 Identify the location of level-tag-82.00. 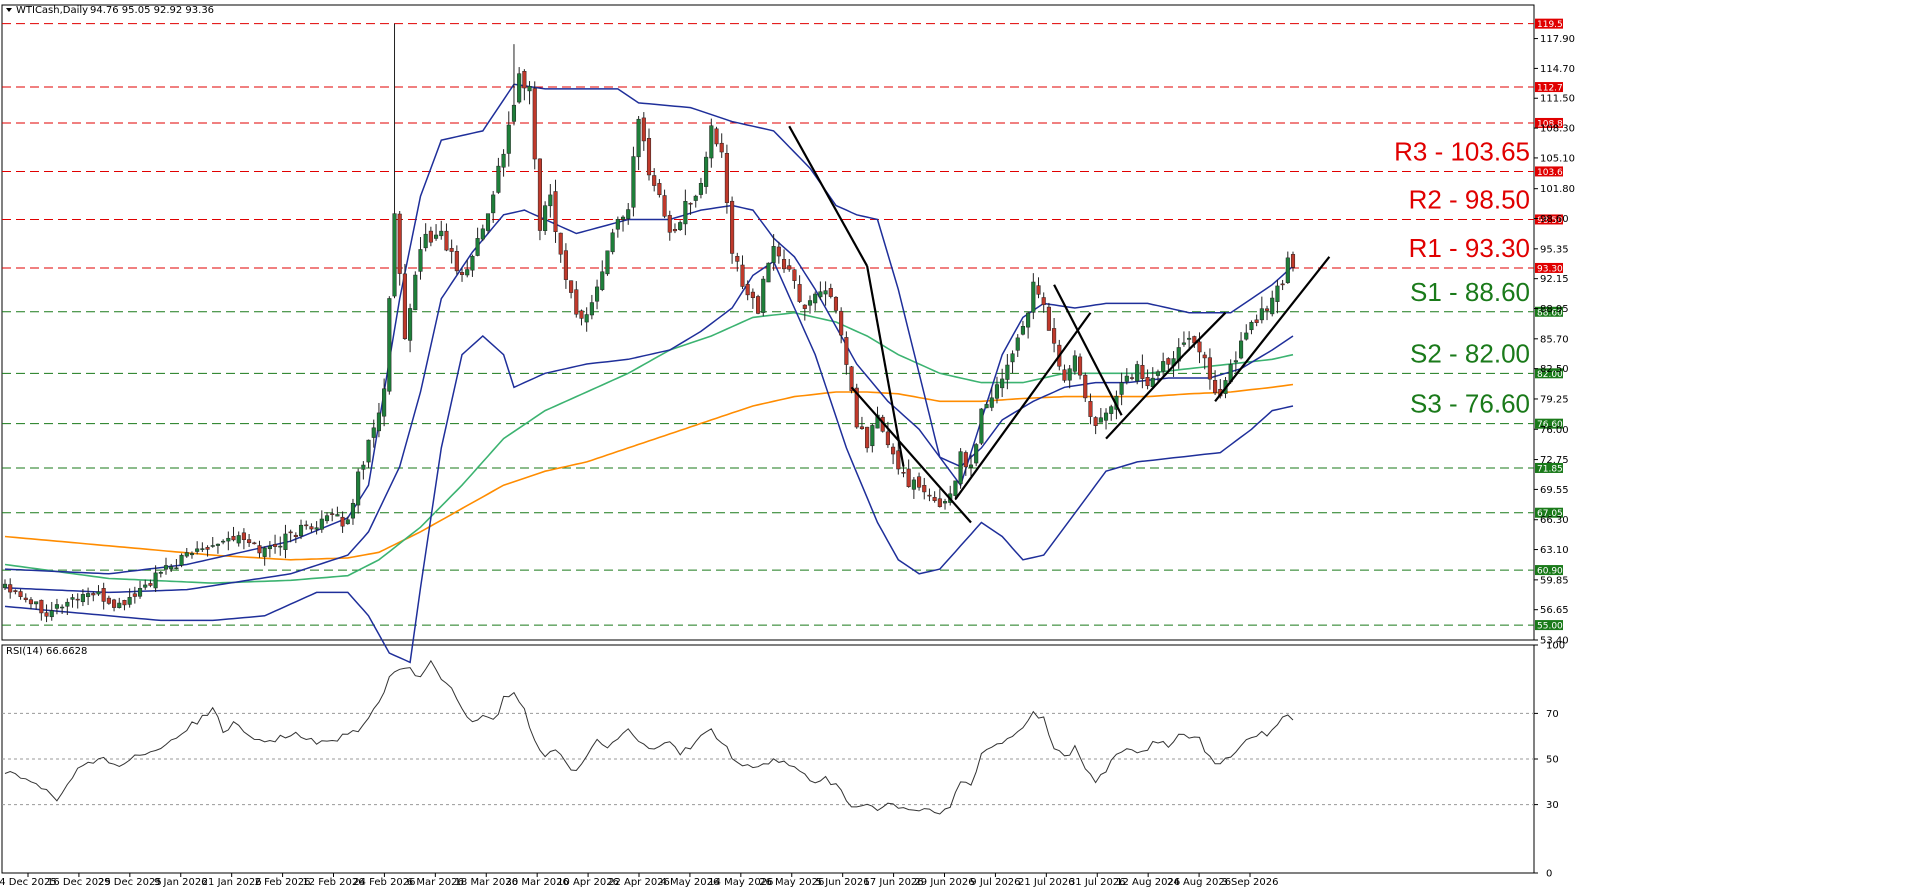
(1549, 373).